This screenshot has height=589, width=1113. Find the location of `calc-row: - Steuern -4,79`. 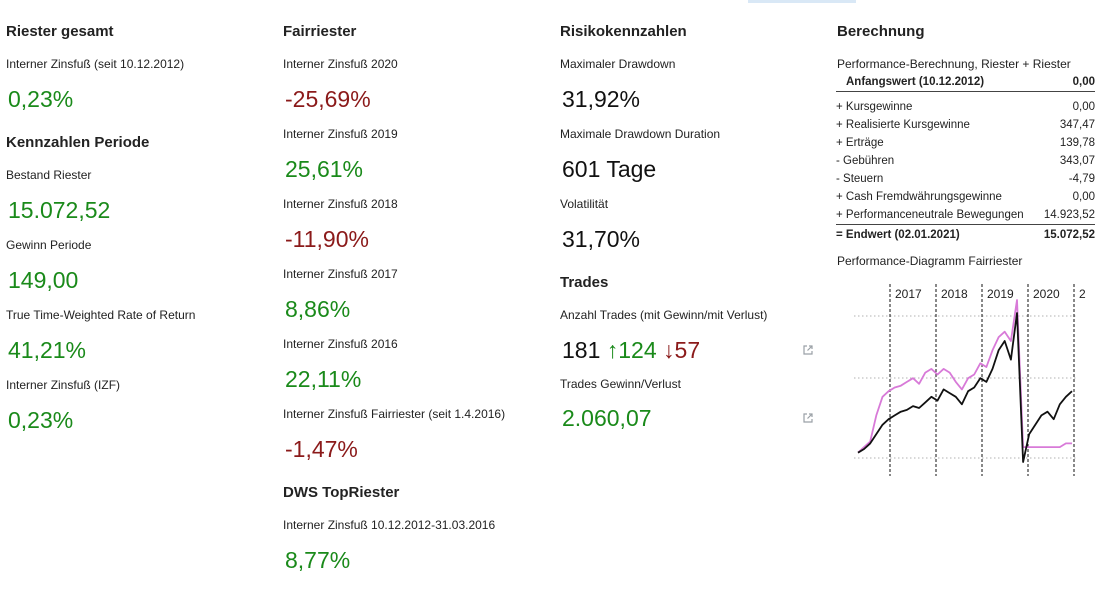

calc-row: - Steuern -4,79 is located at coordinates (965, 179).